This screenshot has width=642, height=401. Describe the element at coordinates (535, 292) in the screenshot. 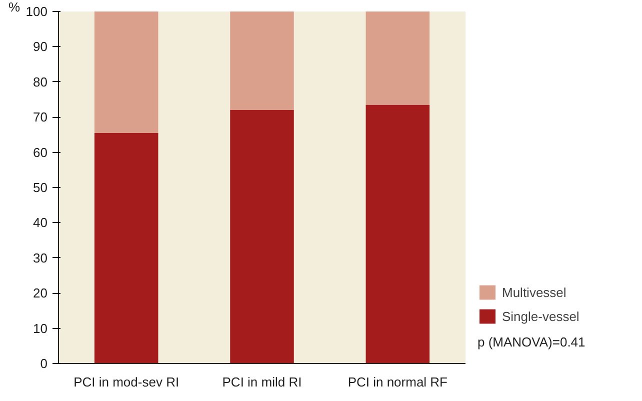

I see `legend-label: Multivessel` at that location.